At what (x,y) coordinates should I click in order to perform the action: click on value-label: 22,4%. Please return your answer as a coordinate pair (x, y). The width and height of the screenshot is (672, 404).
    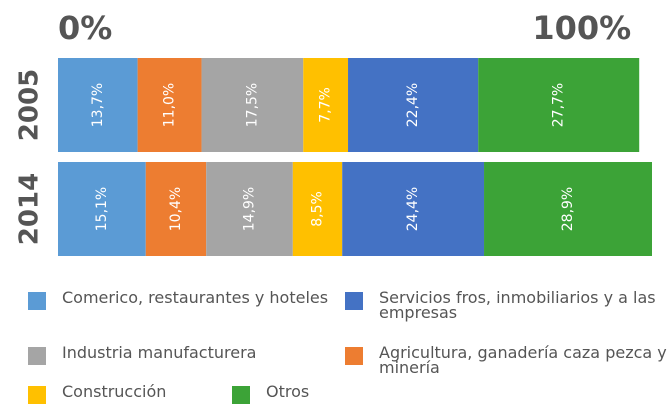
    Looking at the image, I should click on (413, 105).